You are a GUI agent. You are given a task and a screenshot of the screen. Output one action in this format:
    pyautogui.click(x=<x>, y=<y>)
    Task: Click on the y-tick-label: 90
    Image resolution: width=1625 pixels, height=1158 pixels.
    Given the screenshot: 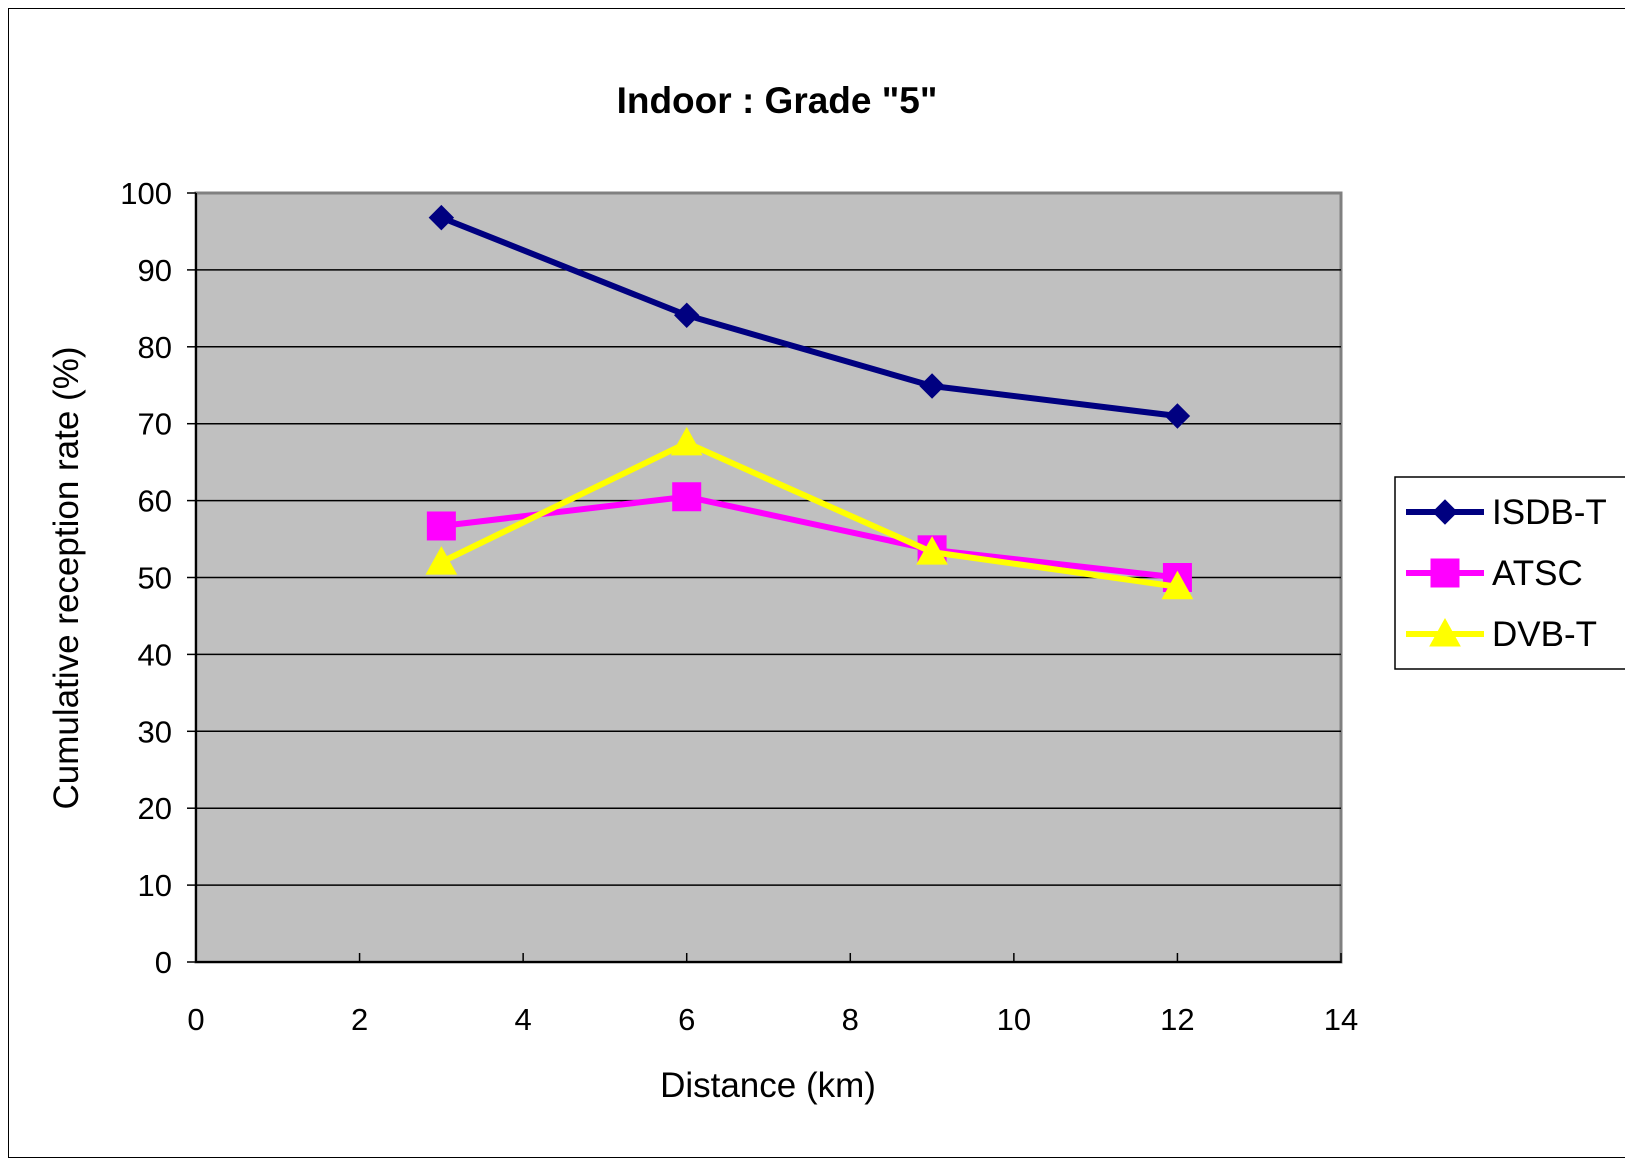 What is the action you would take?
    pyautogui.click(x=155, y=270)
    